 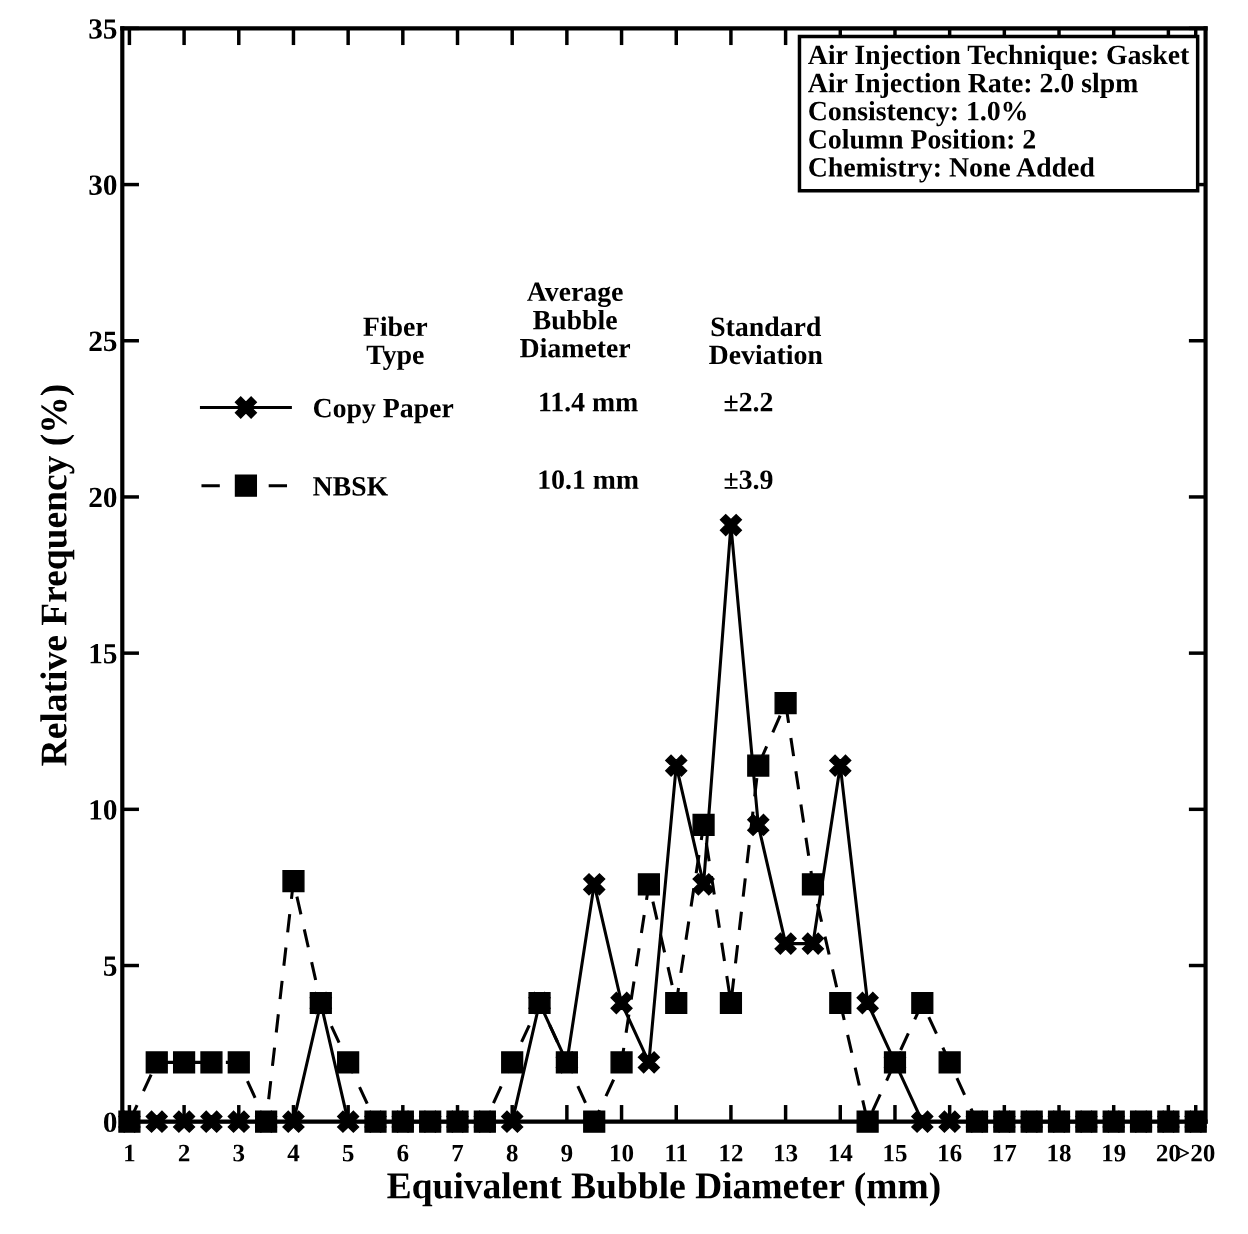 I want to click on x-tick-label: 19, so click(x=1114, y=1153).